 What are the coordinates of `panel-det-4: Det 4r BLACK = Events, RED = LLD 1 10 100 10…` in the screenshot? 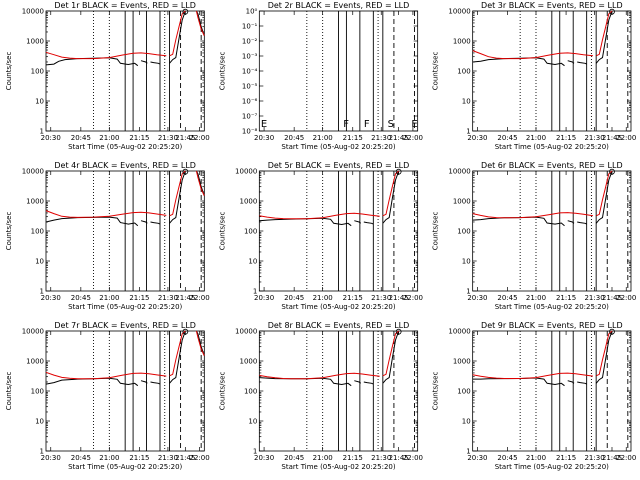 It's located at (107, 236).